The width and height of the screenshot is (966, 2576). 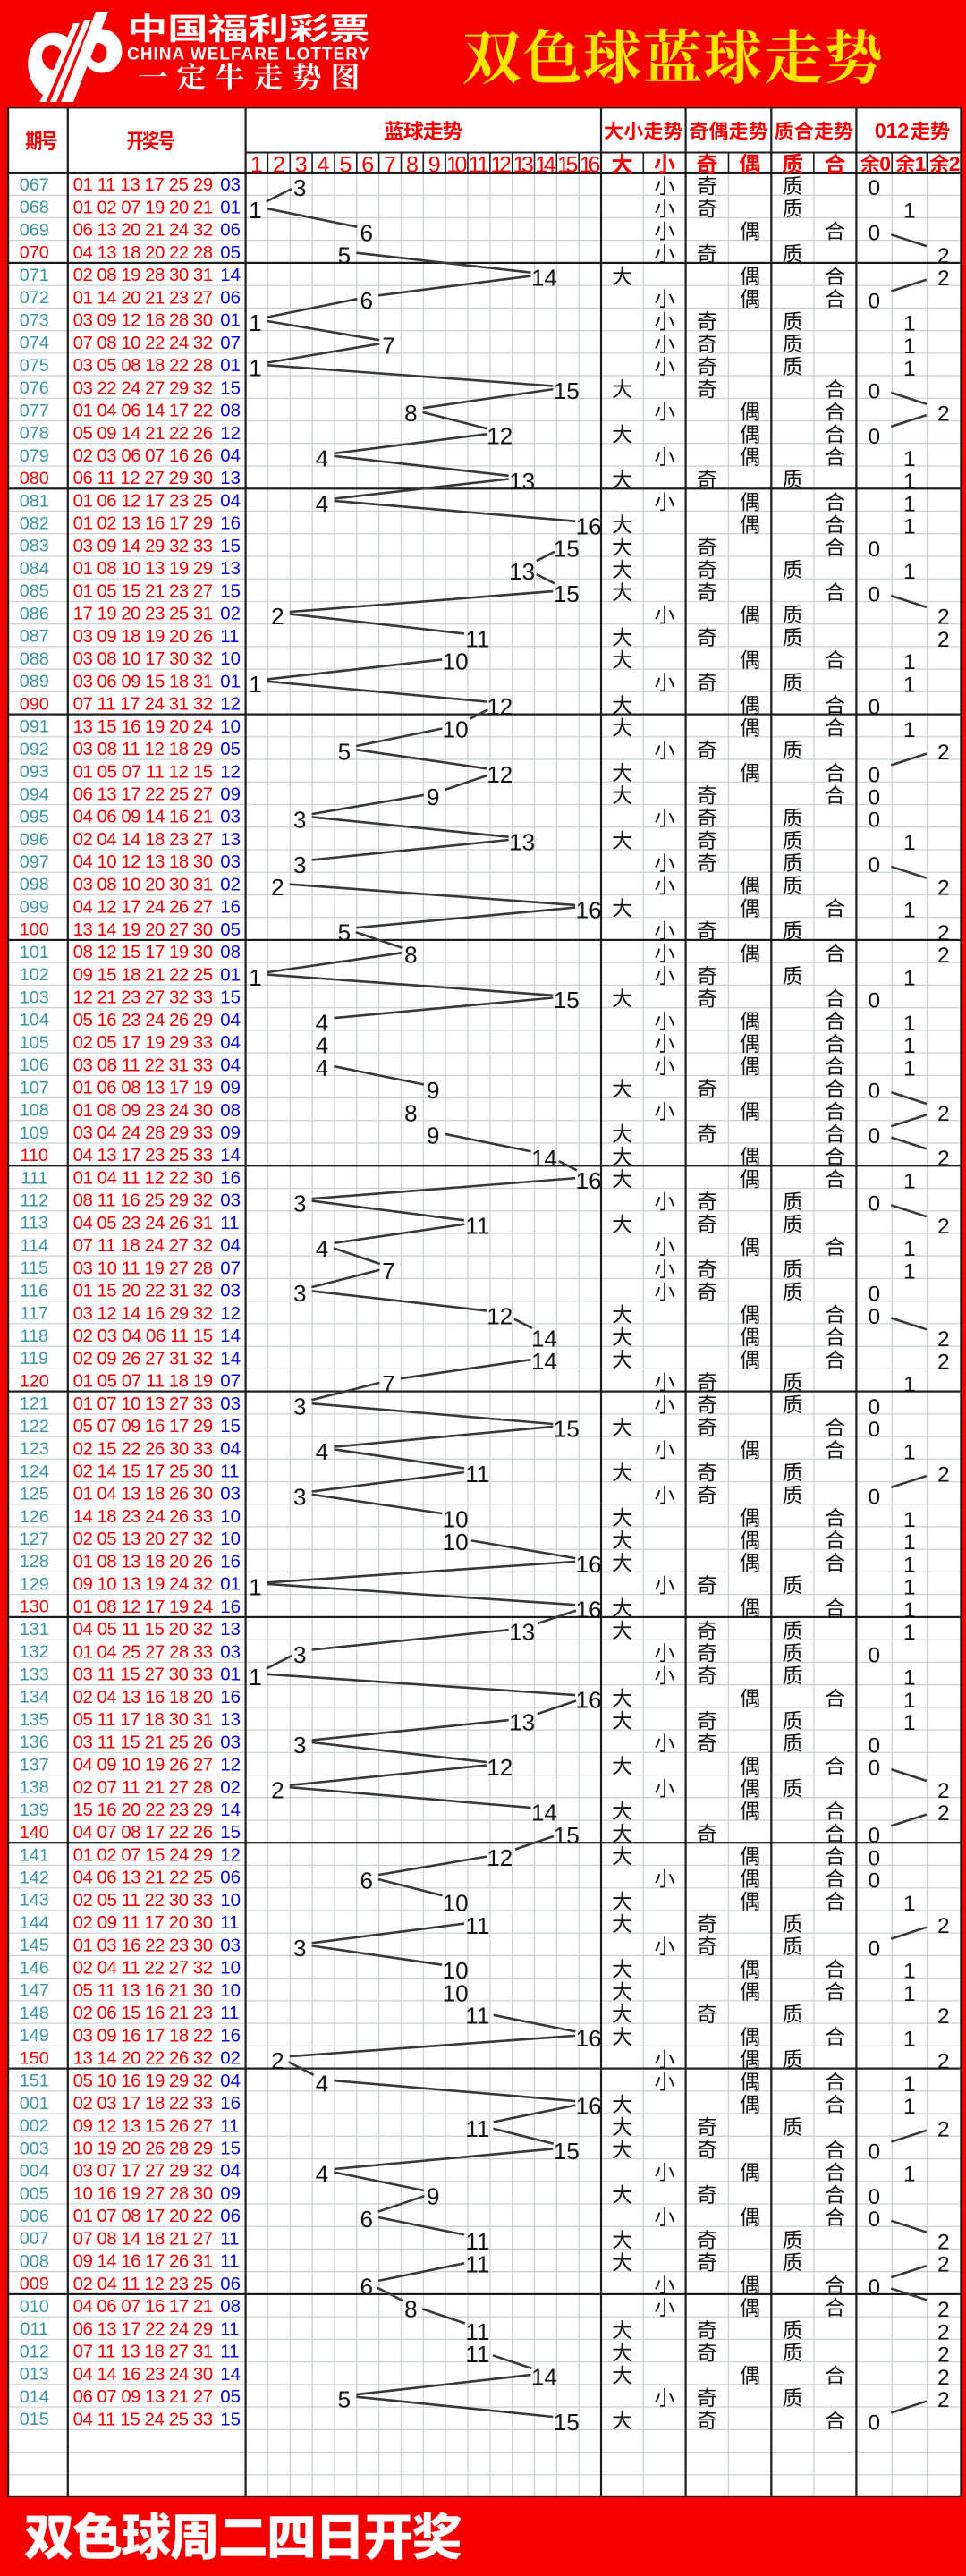 What do you see at coordinates (230, 2397) in the screenshot?
I see `svg-text: 05` at bounding box center [230, 2397].